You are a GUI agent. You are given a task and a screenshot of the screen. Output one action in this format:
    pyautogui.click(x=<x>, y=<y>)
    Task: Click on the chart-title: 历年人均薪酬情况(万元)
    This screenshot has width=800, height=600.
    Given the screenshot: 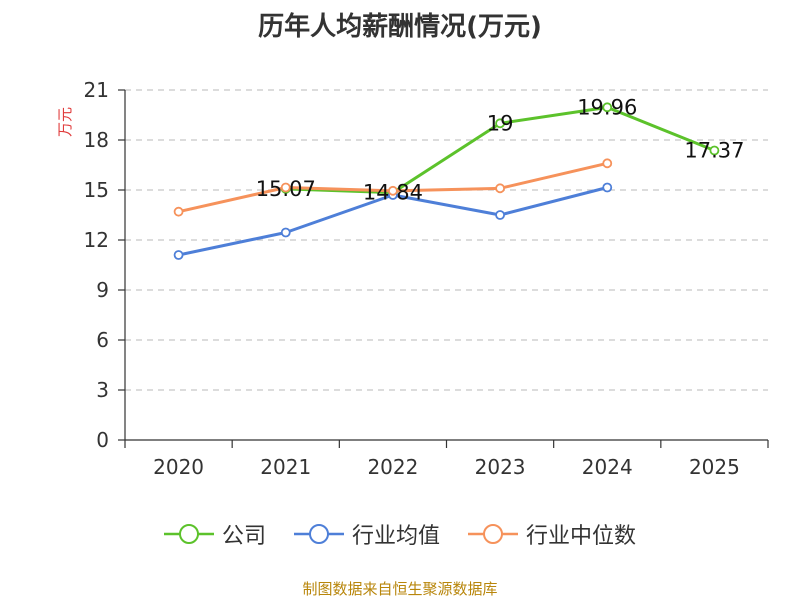 What is the action you would take?
    pyautogui.click(x=400, y=27)
    